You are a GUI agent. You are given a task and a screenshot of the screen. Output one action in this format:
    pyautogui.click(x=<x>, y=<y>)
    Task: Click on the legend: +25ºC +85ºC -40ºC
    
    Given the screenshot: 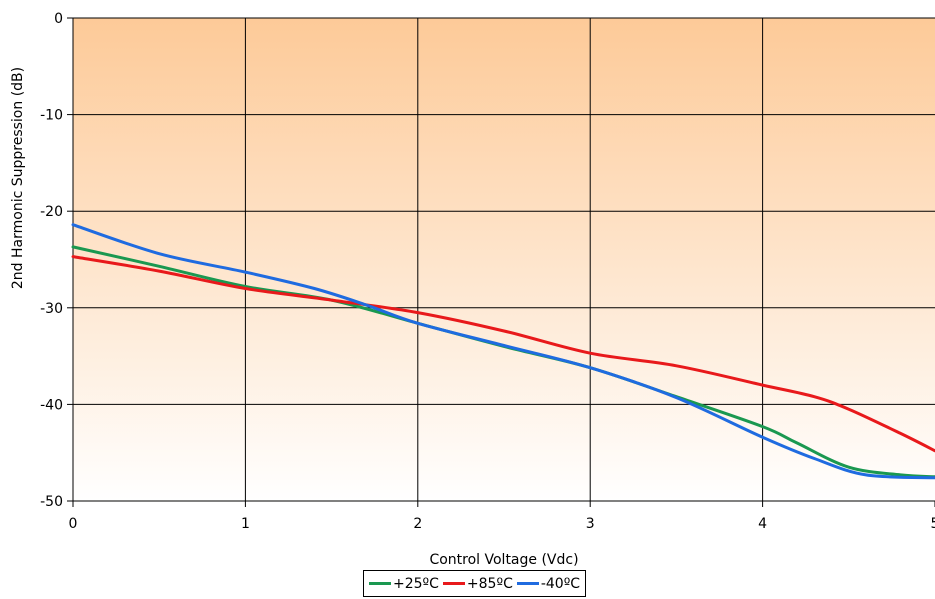 What is the action you would take?
    pyautogui.click(x=475, y=583)
    